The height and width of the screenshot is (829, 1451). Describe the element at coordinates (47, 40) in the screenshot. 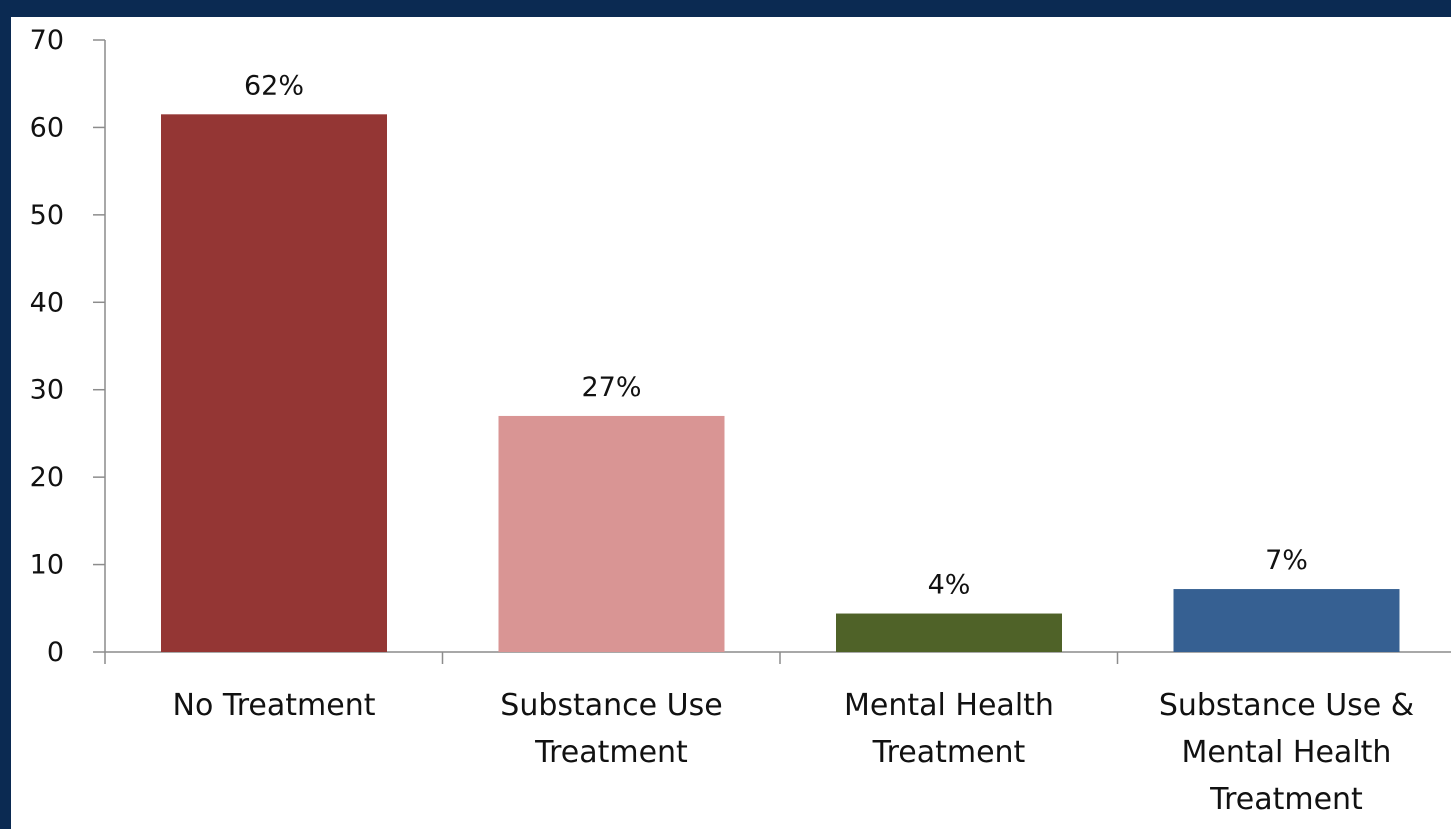

I see `y-tick-label: 70` at that location.